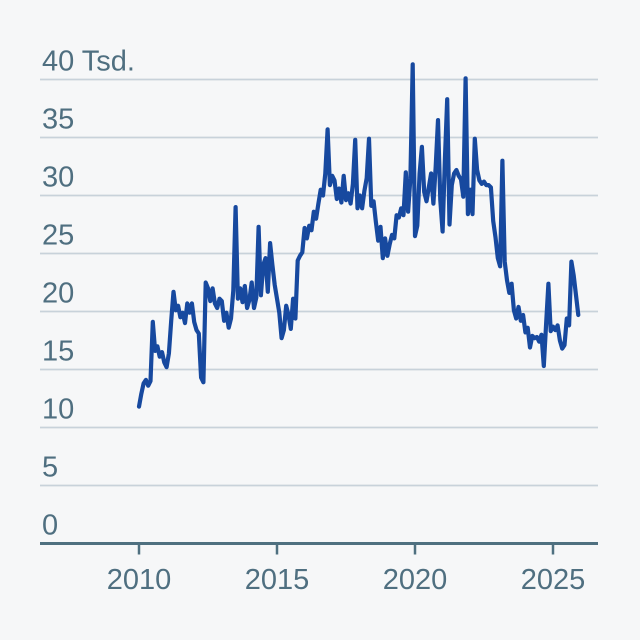 The image size is (640, 640). What do you see at coordinates (50, 468) in the screenshot?
I see `y-axis-label: 5` at bounding box center [50, 468].